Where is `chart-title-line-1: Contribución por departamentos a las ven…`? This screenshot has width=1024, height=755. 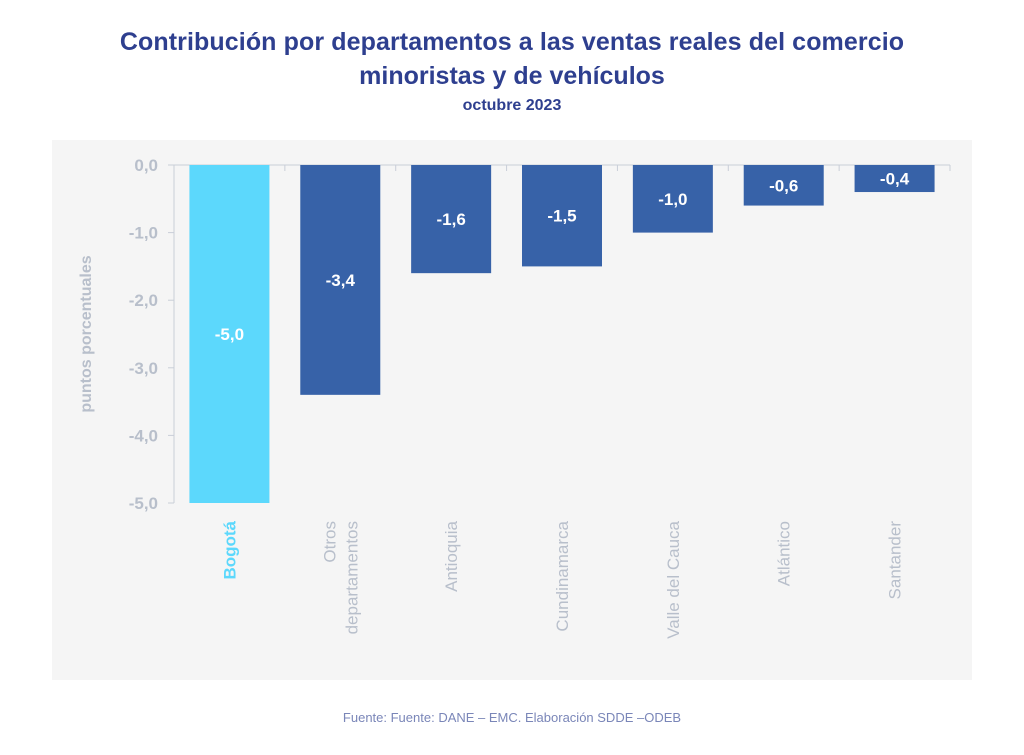
chart-title-line-1: Contribución por departamentos a las ven… is located at coordinates (512, 42).